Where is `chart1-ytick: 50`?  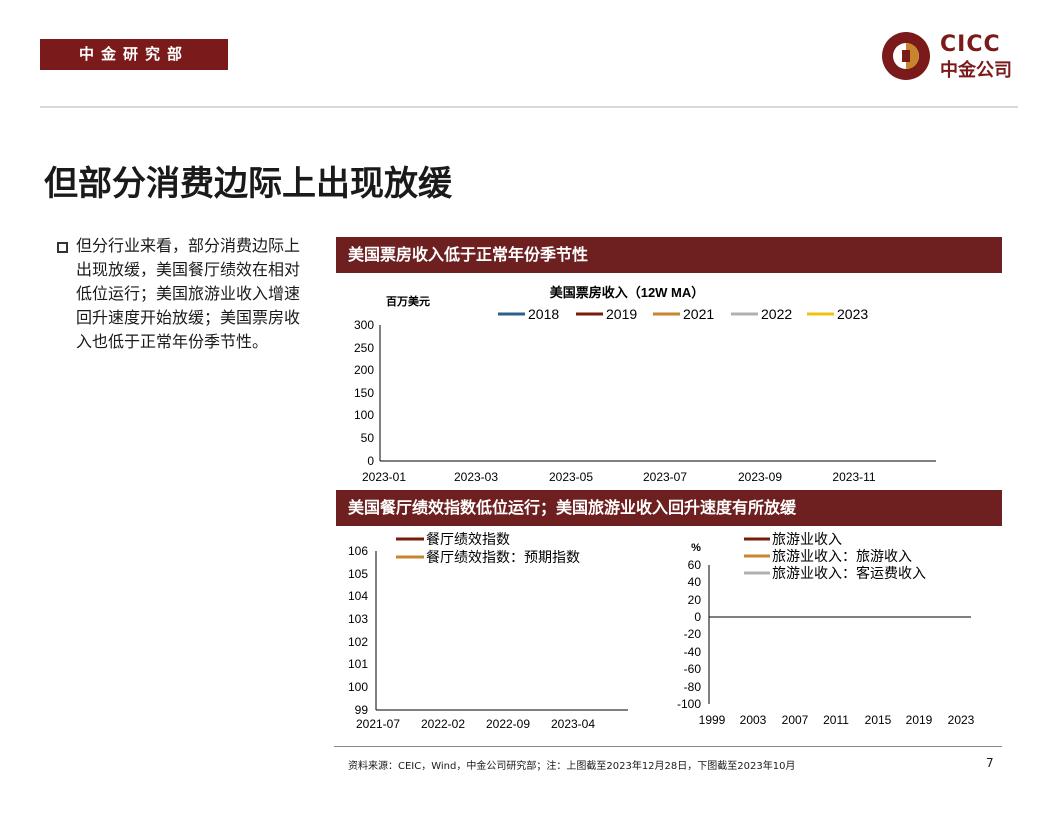 chart1-ytick: 50 is located at coordinates (368, 438).